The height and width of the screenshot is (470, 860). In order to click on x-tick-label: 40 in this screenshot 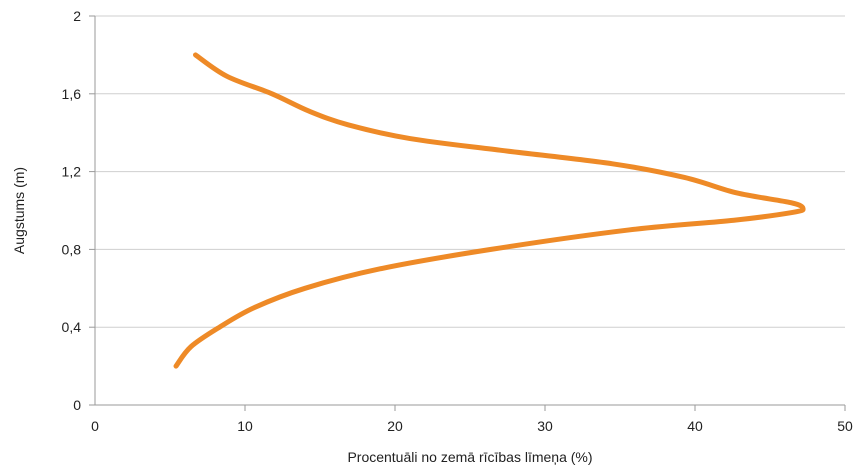, I will do `click(695, 426)`.